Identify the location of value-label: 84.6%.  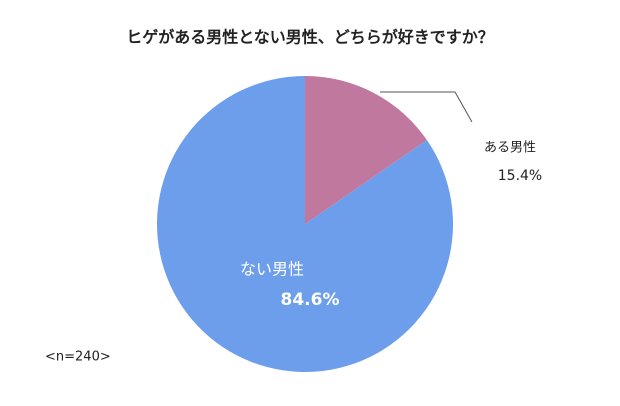
(310, 300).